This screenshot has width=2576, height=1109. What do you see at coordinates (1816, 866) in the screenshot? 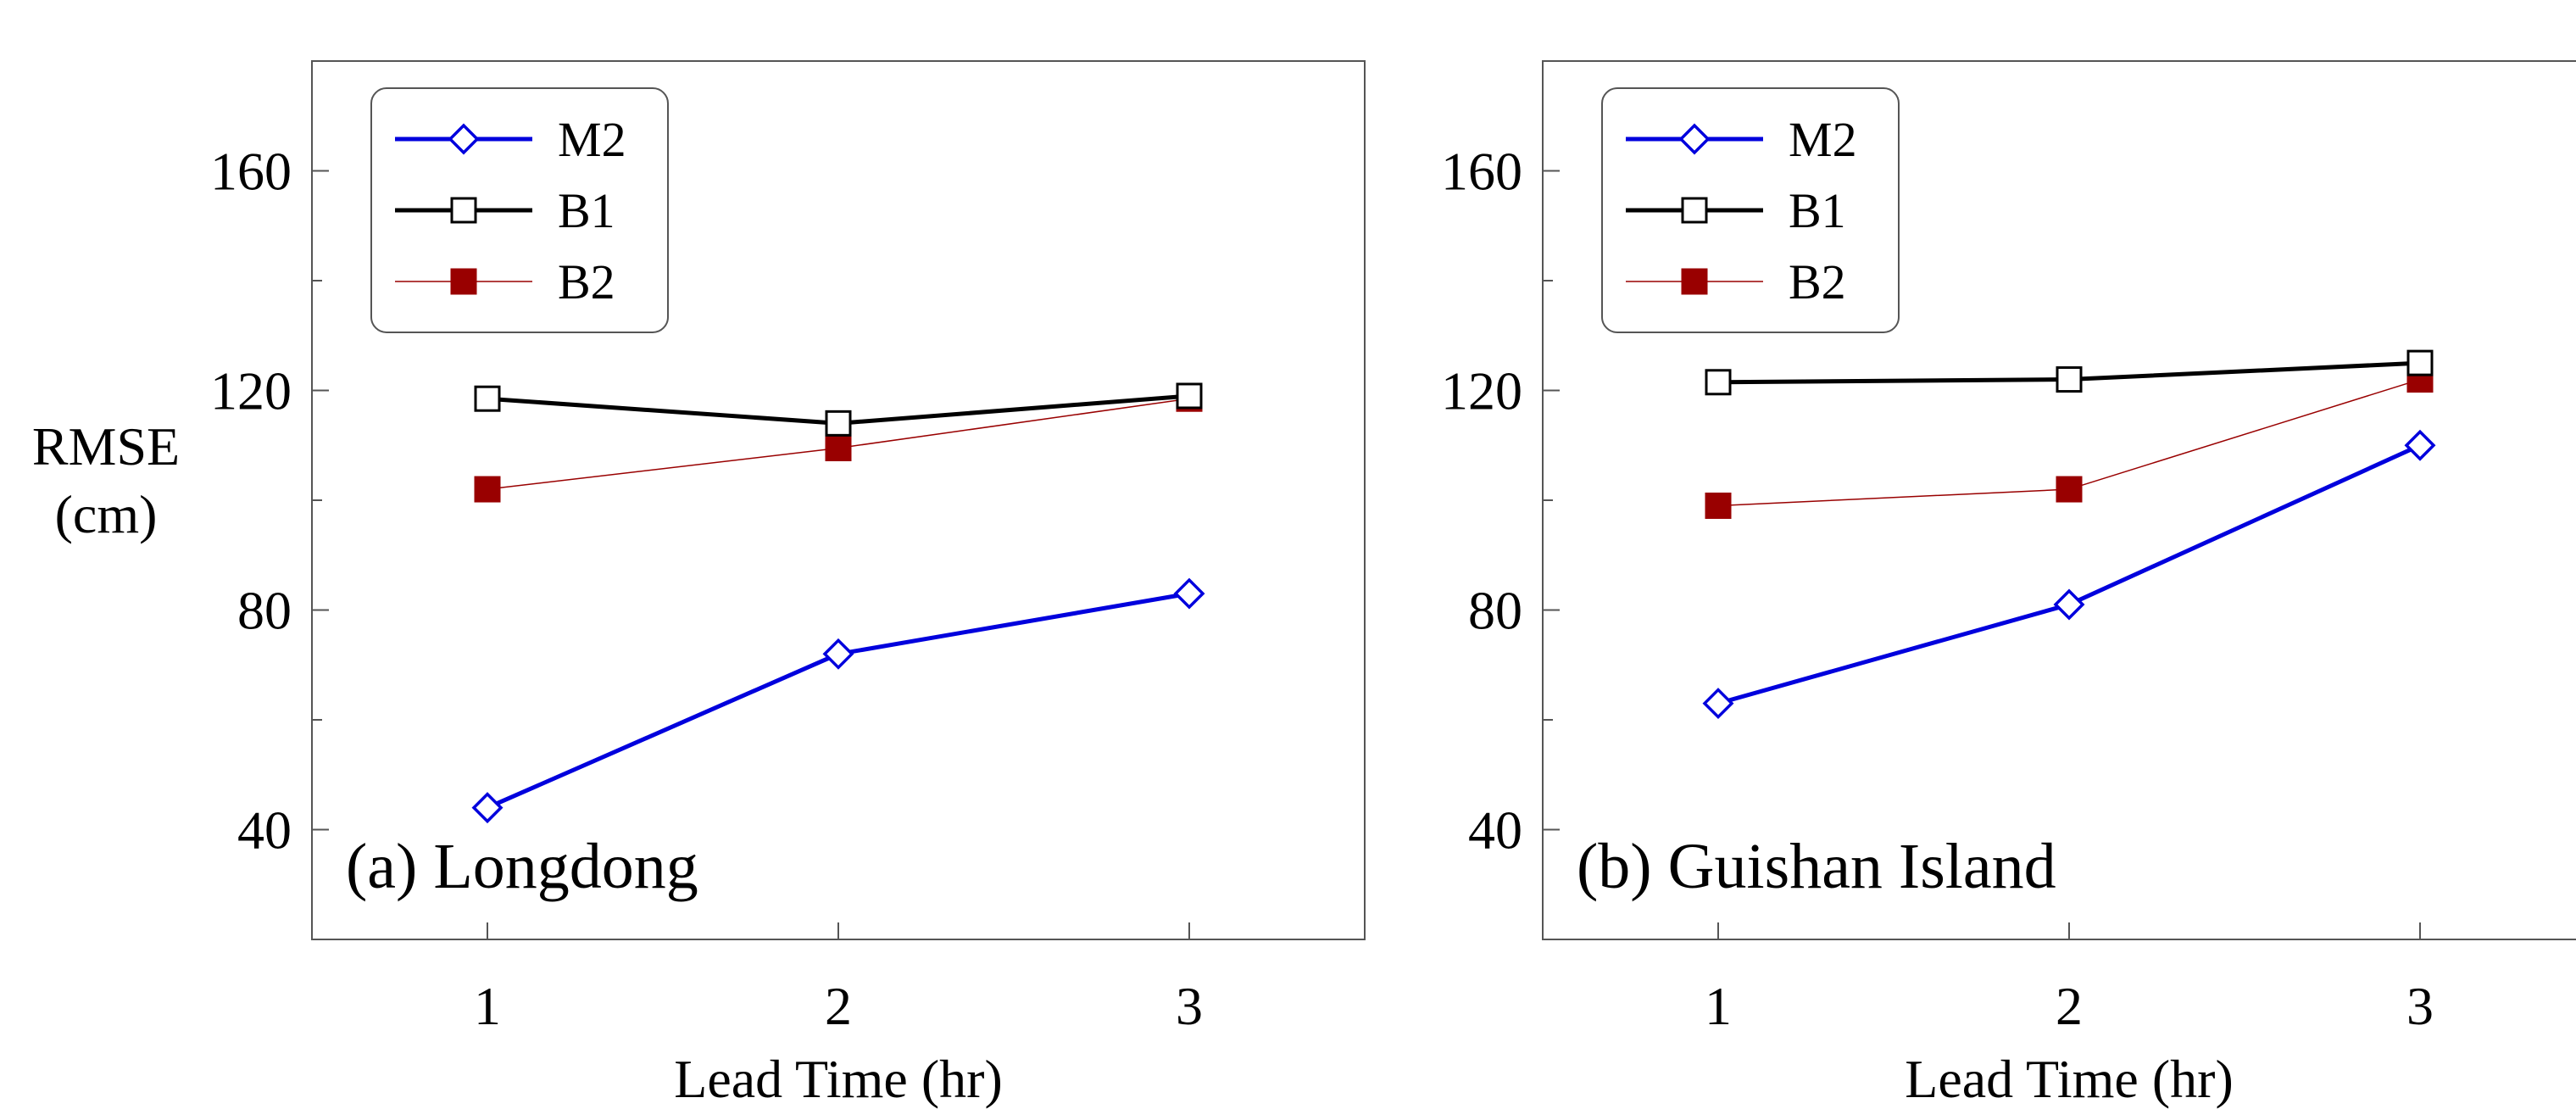
I see `panel-title: (b) Guishan Island` at bounding box center [1816, 866].